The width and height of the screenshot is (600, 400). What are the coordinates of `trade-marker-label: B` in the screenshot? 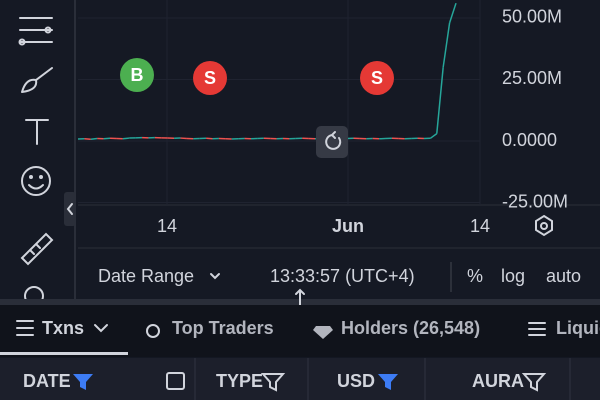 It's located at (137, 75).